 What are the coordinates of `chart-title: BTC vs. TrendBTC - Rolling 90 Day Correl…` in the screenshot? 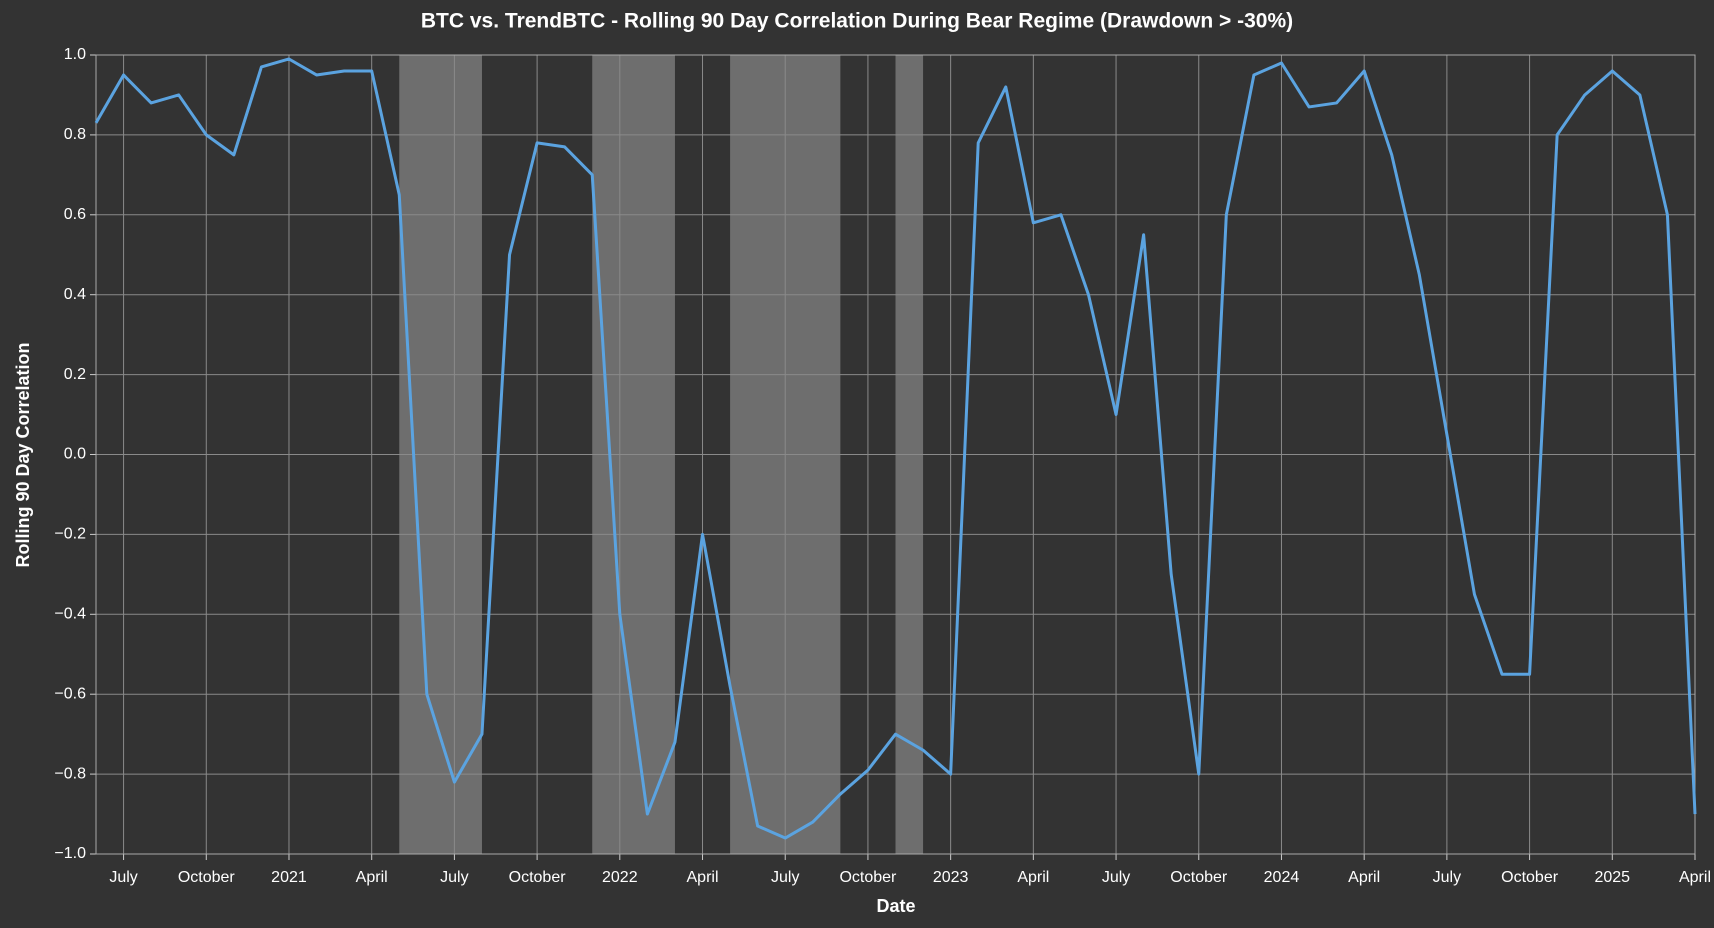 It's located at (857, 21).